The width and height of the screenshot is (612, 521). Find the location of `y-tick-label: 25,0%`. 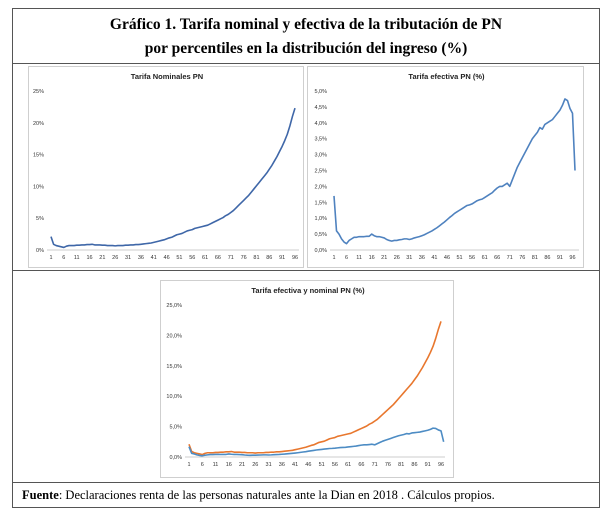

y-tick-label: 25,0% is located at coordinates (174, 306).